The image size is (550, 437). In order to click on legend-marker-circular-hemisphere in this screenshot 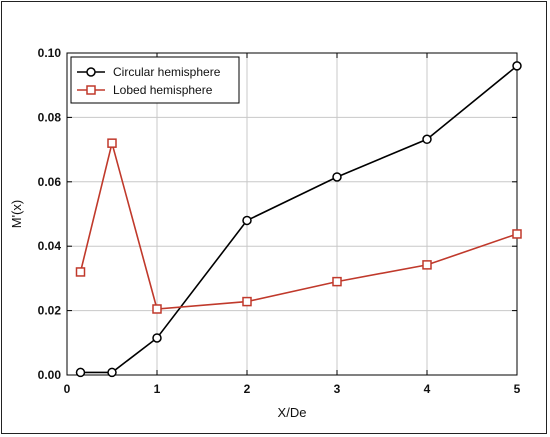, I will do `click(91, 72)`.